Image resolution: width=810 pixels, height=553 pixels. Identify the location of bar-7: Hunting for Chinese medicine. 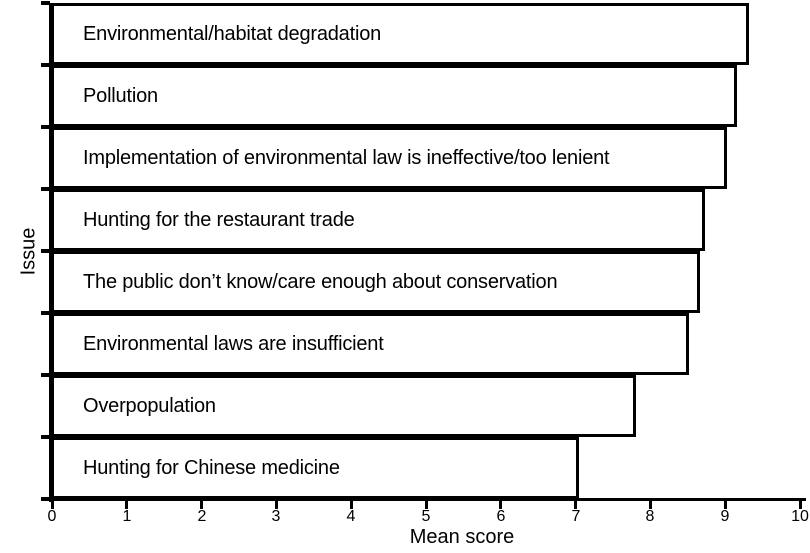
(315, 468).